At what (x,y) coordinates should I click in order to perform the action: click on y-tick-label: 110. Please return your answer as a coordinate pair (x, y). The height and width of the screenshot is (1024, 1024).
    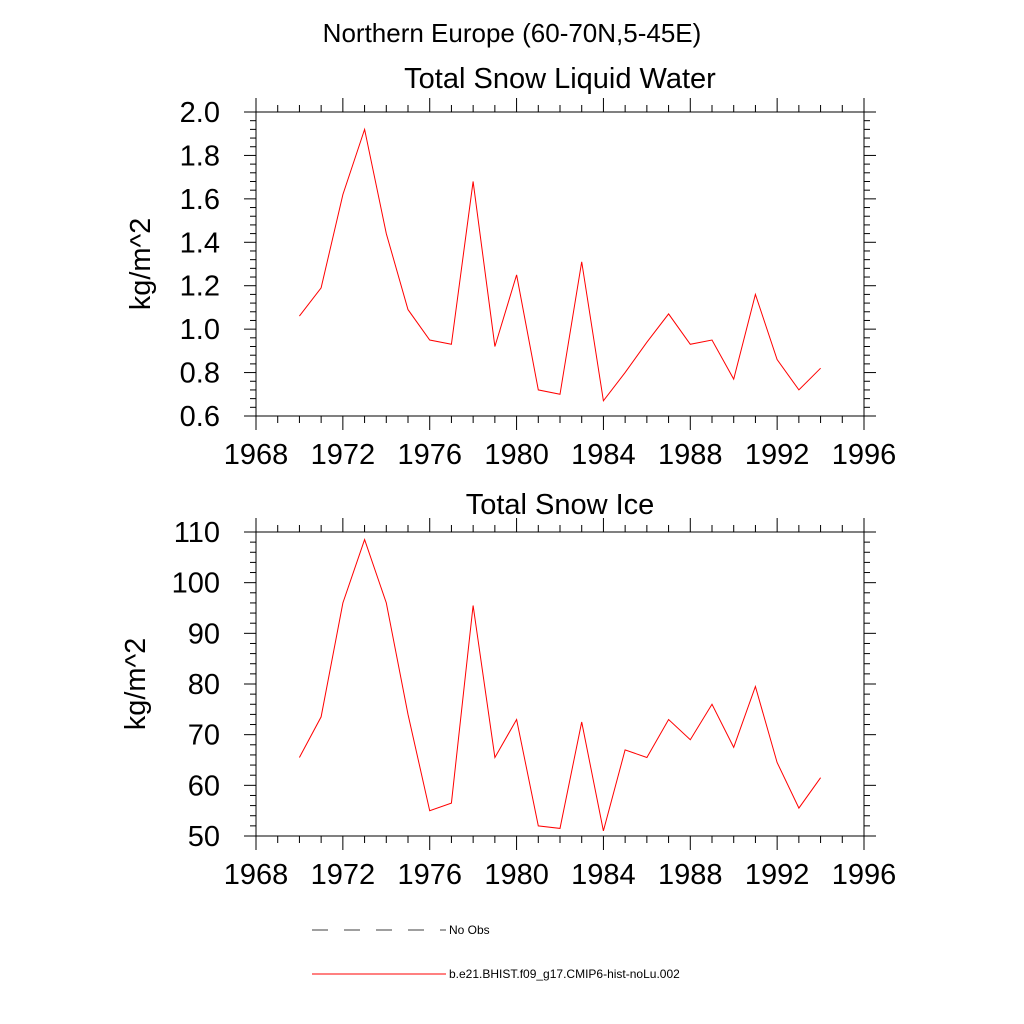
    Looking at the image, I should click on (197, 533).